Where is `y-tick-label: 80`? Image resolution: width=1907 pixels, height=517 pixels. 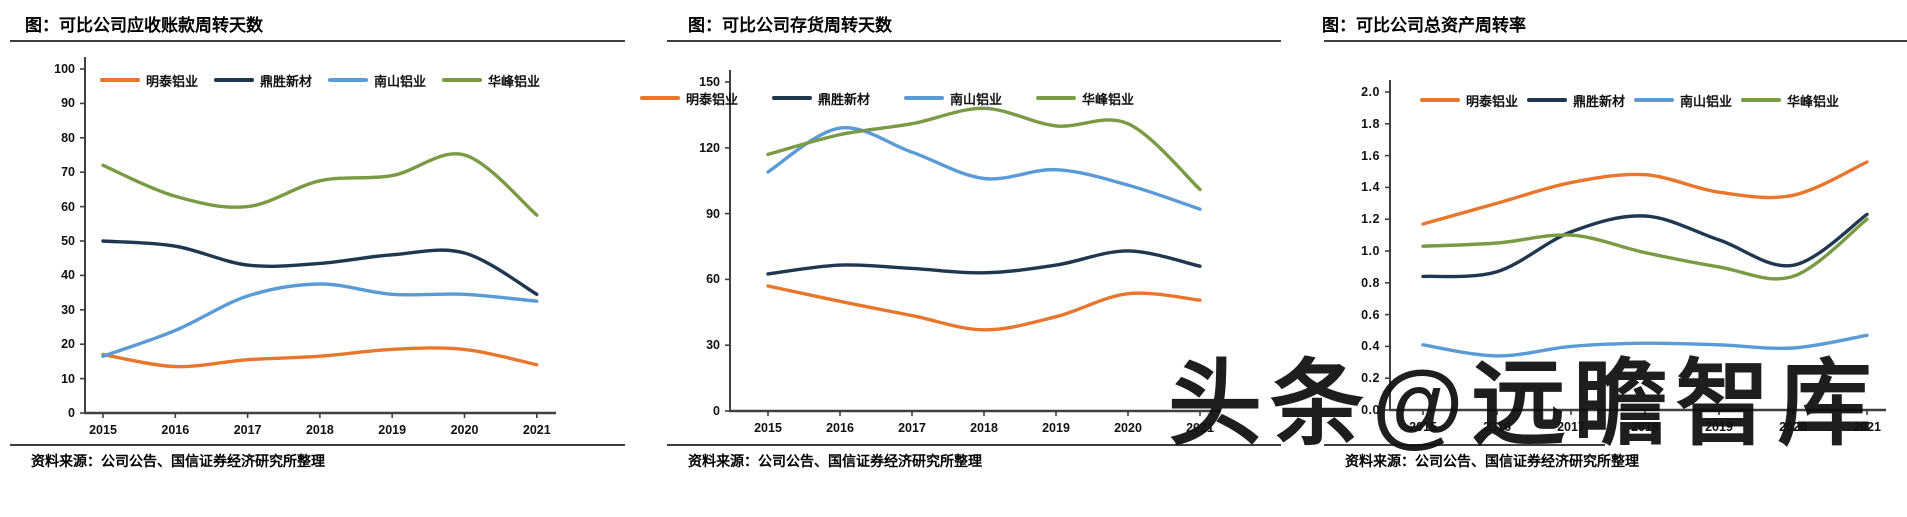 y-tick-label: 80 is located at coordinates (68, 137).